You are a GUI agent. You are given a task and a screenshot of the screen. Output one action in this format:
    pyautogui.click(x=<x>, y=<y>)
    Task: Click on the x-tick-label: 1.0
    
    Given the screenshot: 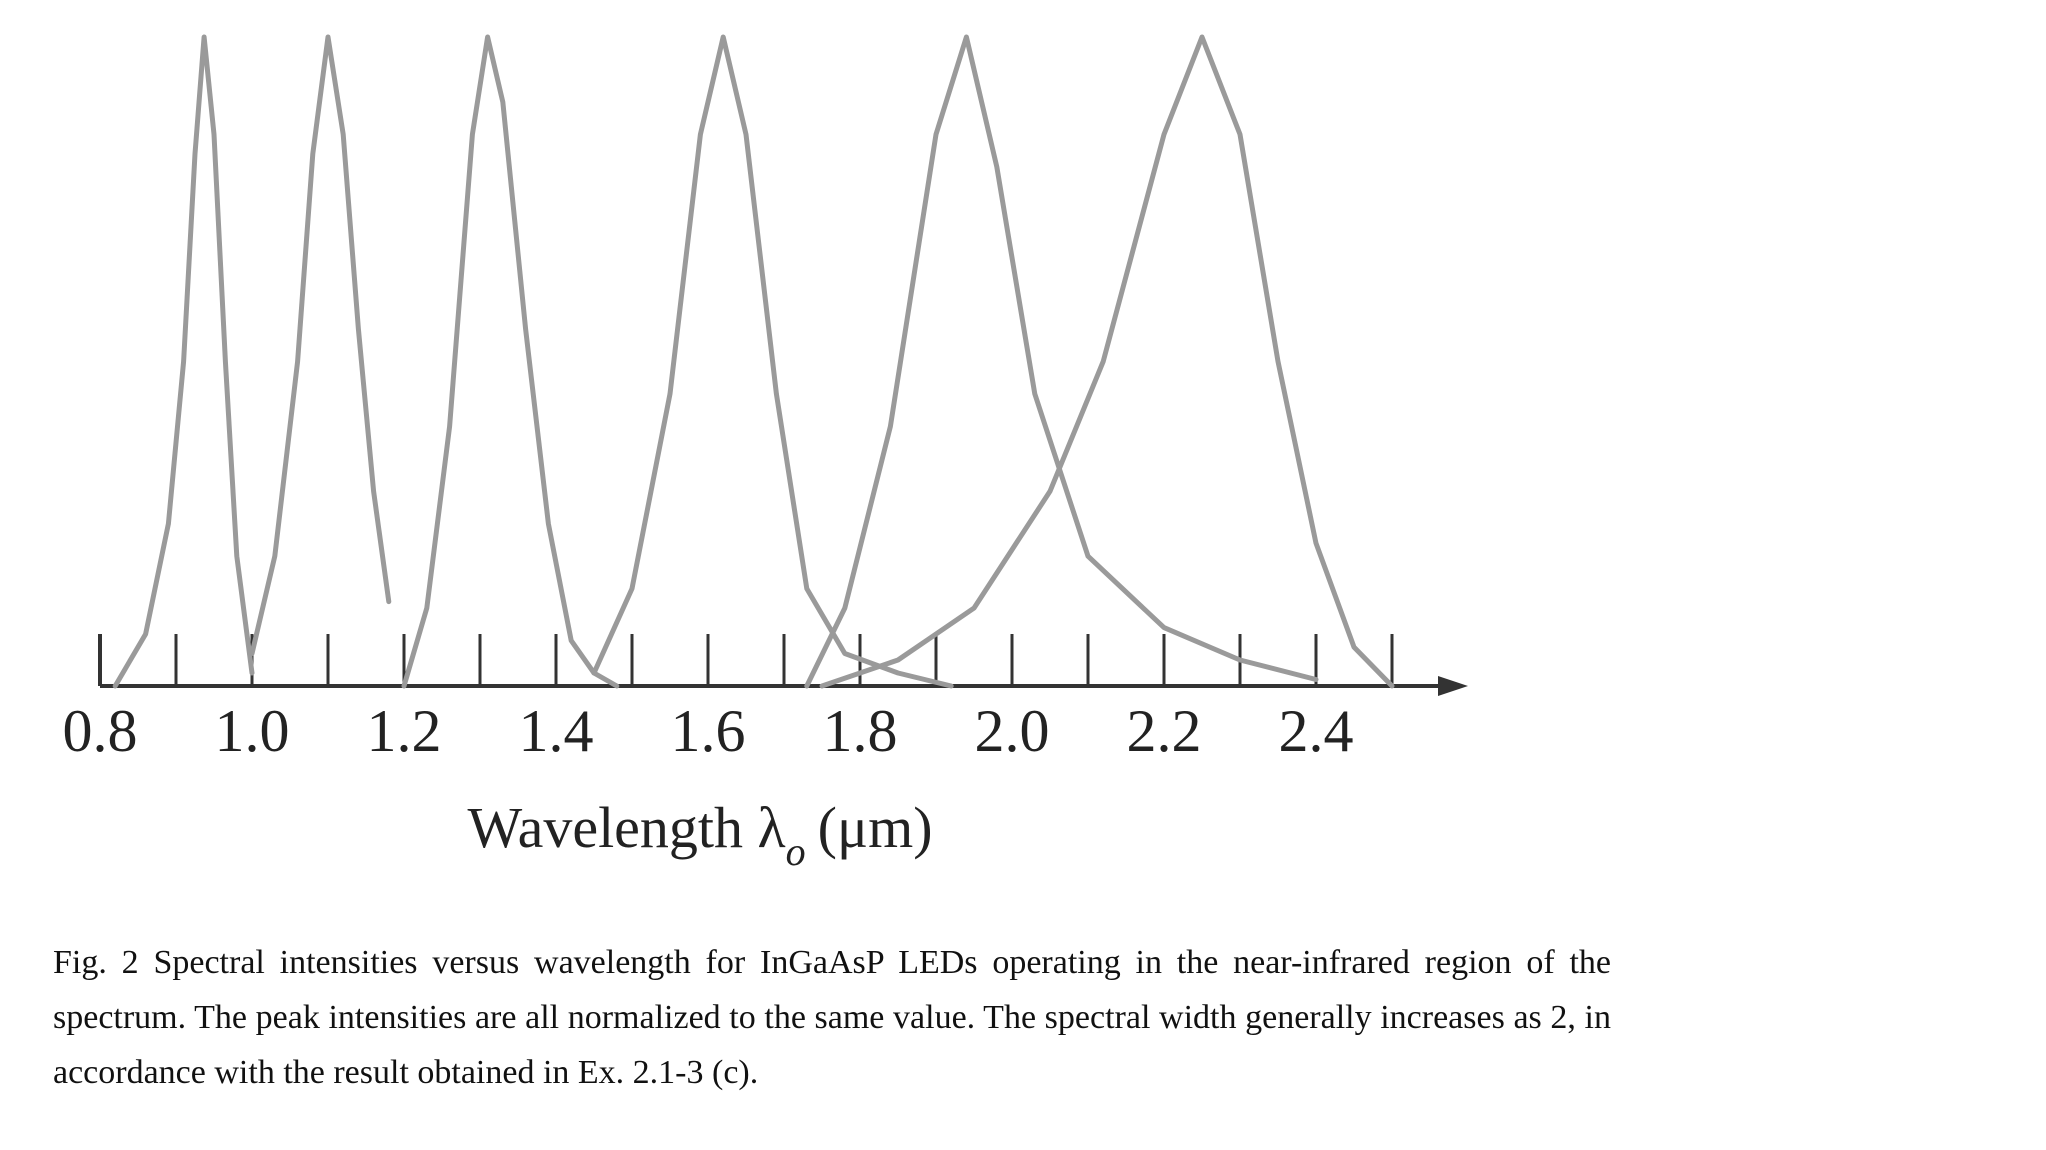 What is the action you would take?
    pyautogui.click(x=252, y=731)
    